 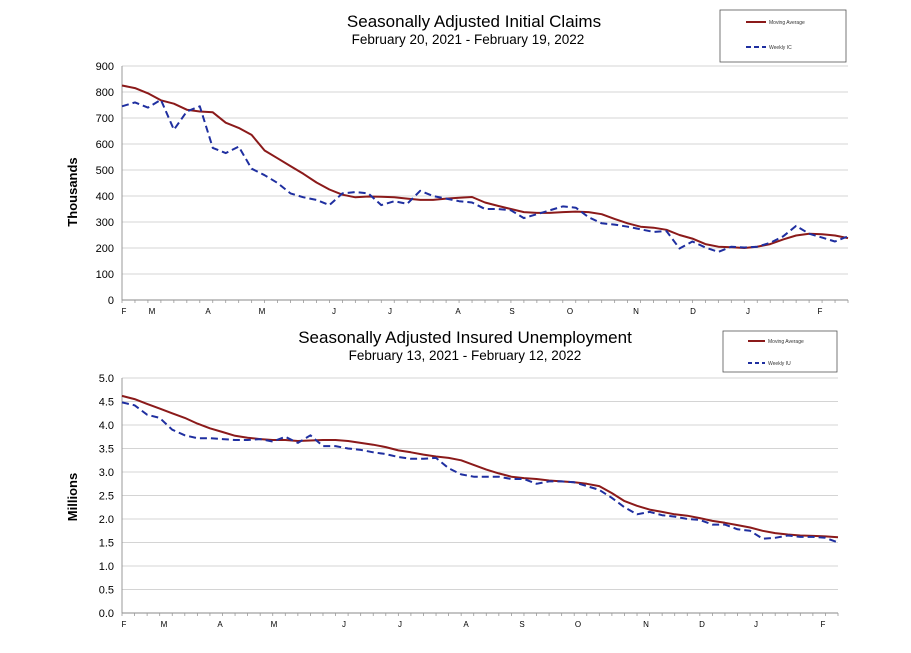 What do you see at coordinates (511, 311) in the screenshot?
I see `chart1-x-tick-label: S` at bounding box center [511, 311].